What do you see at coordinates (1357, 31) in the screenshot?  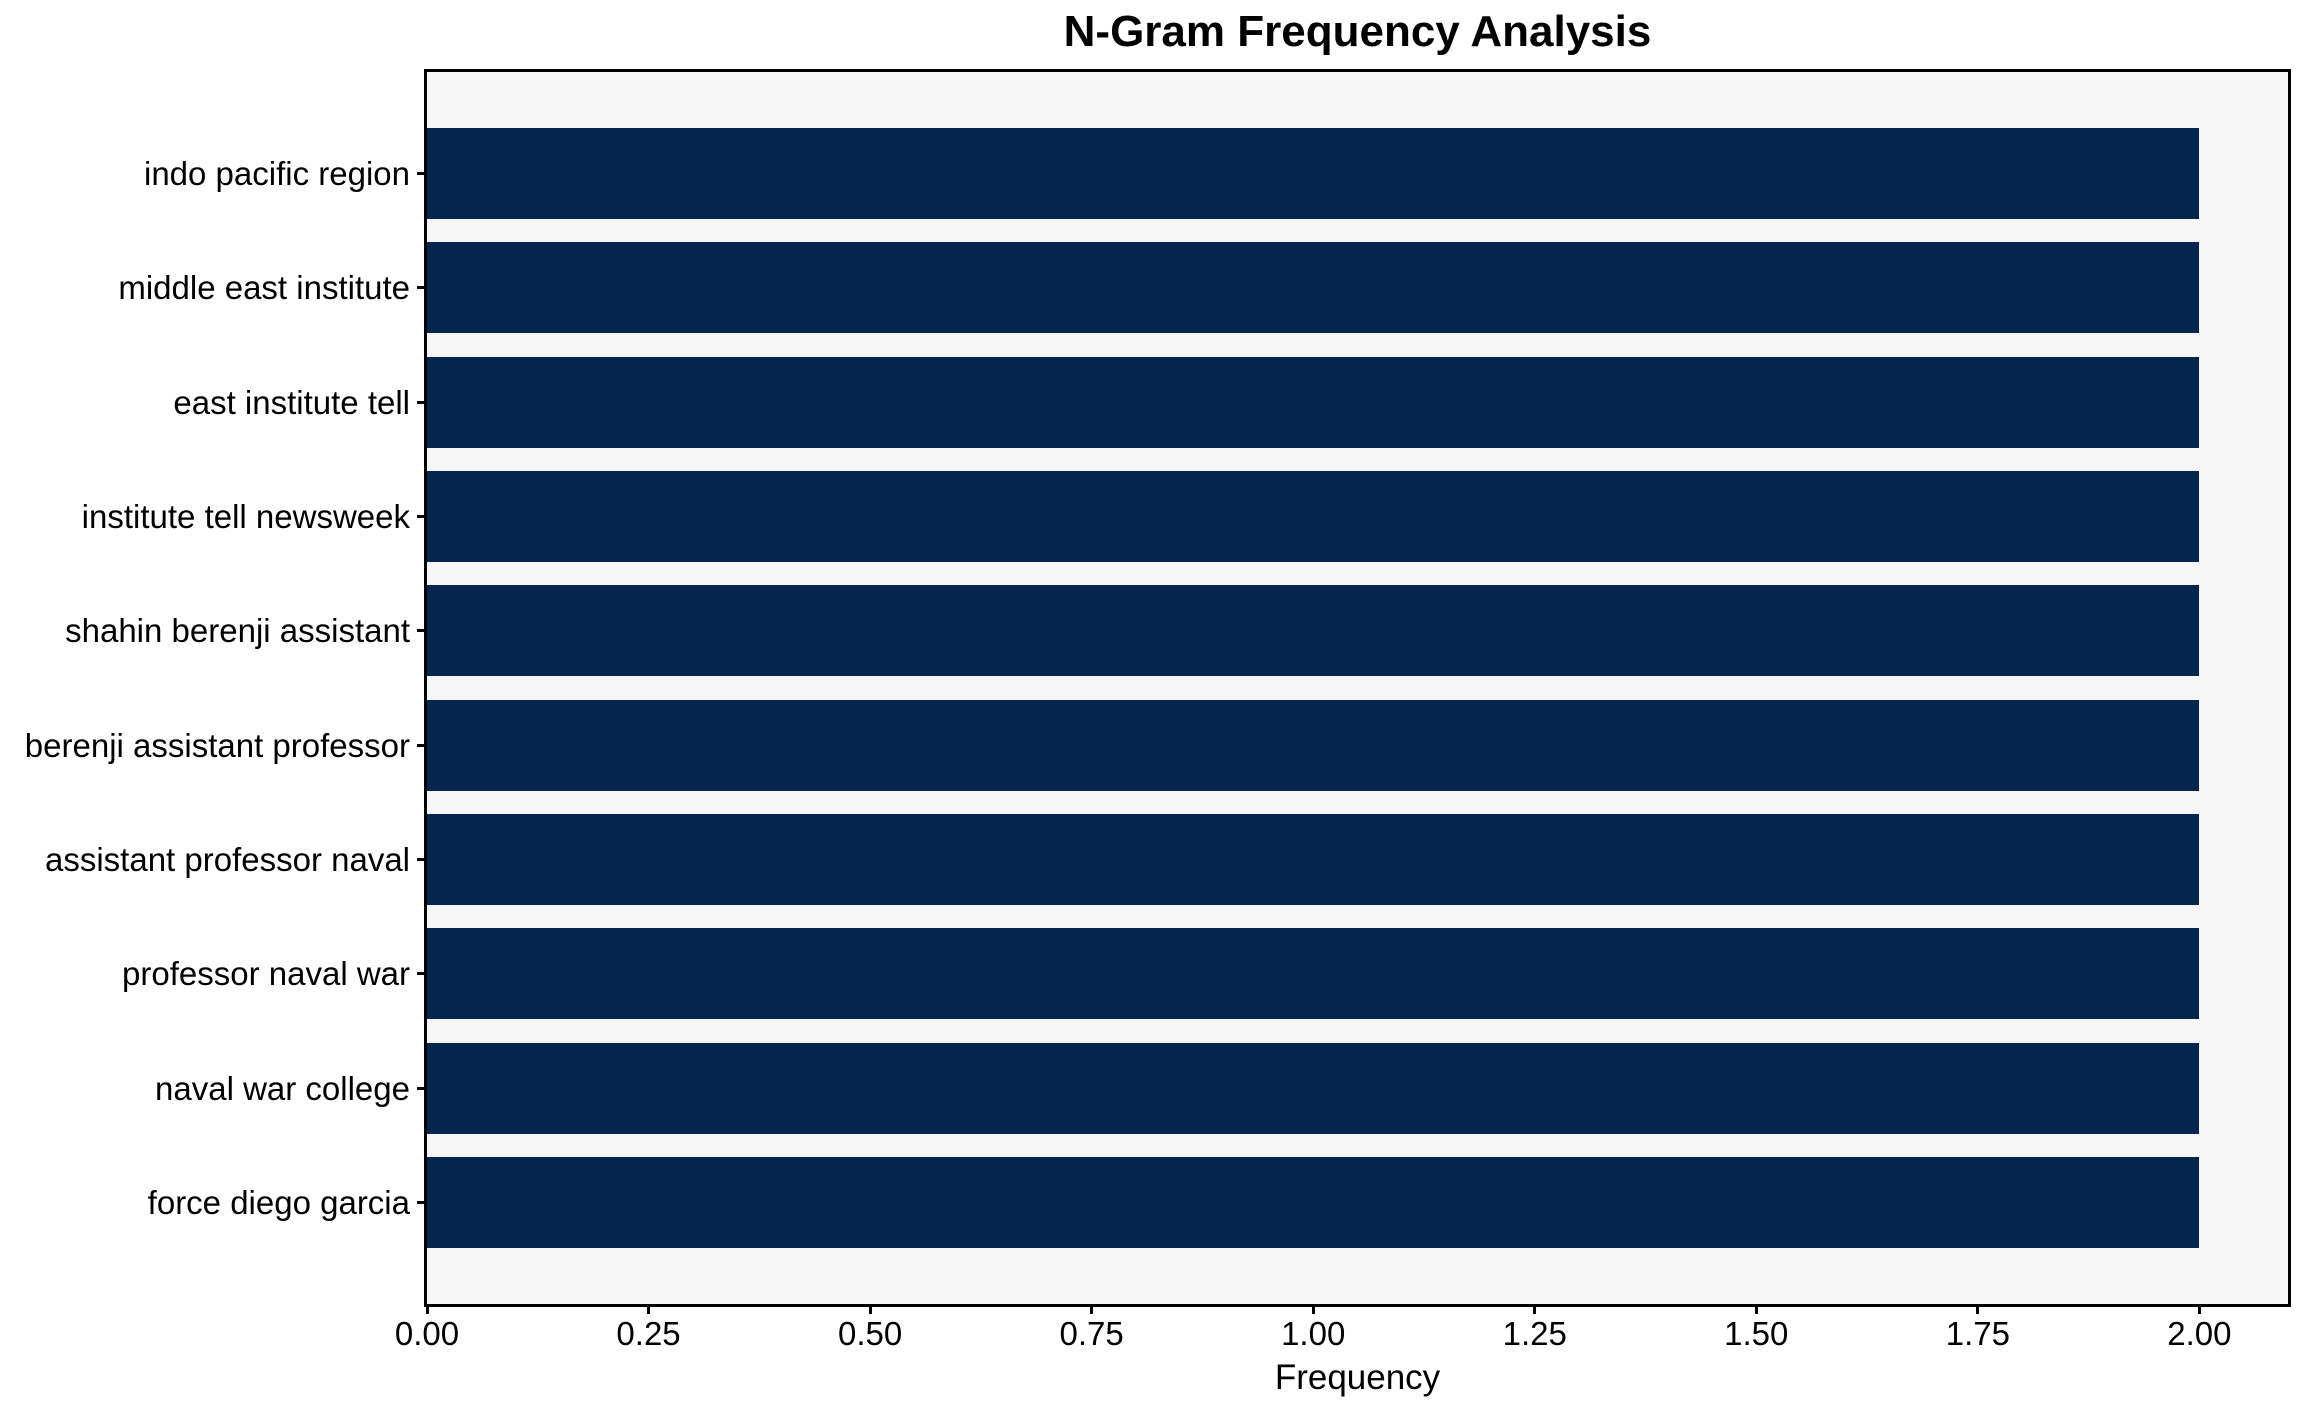 I see `chart-title: N-Gram Frequency Analysis` at bounding box center [1357, 31].